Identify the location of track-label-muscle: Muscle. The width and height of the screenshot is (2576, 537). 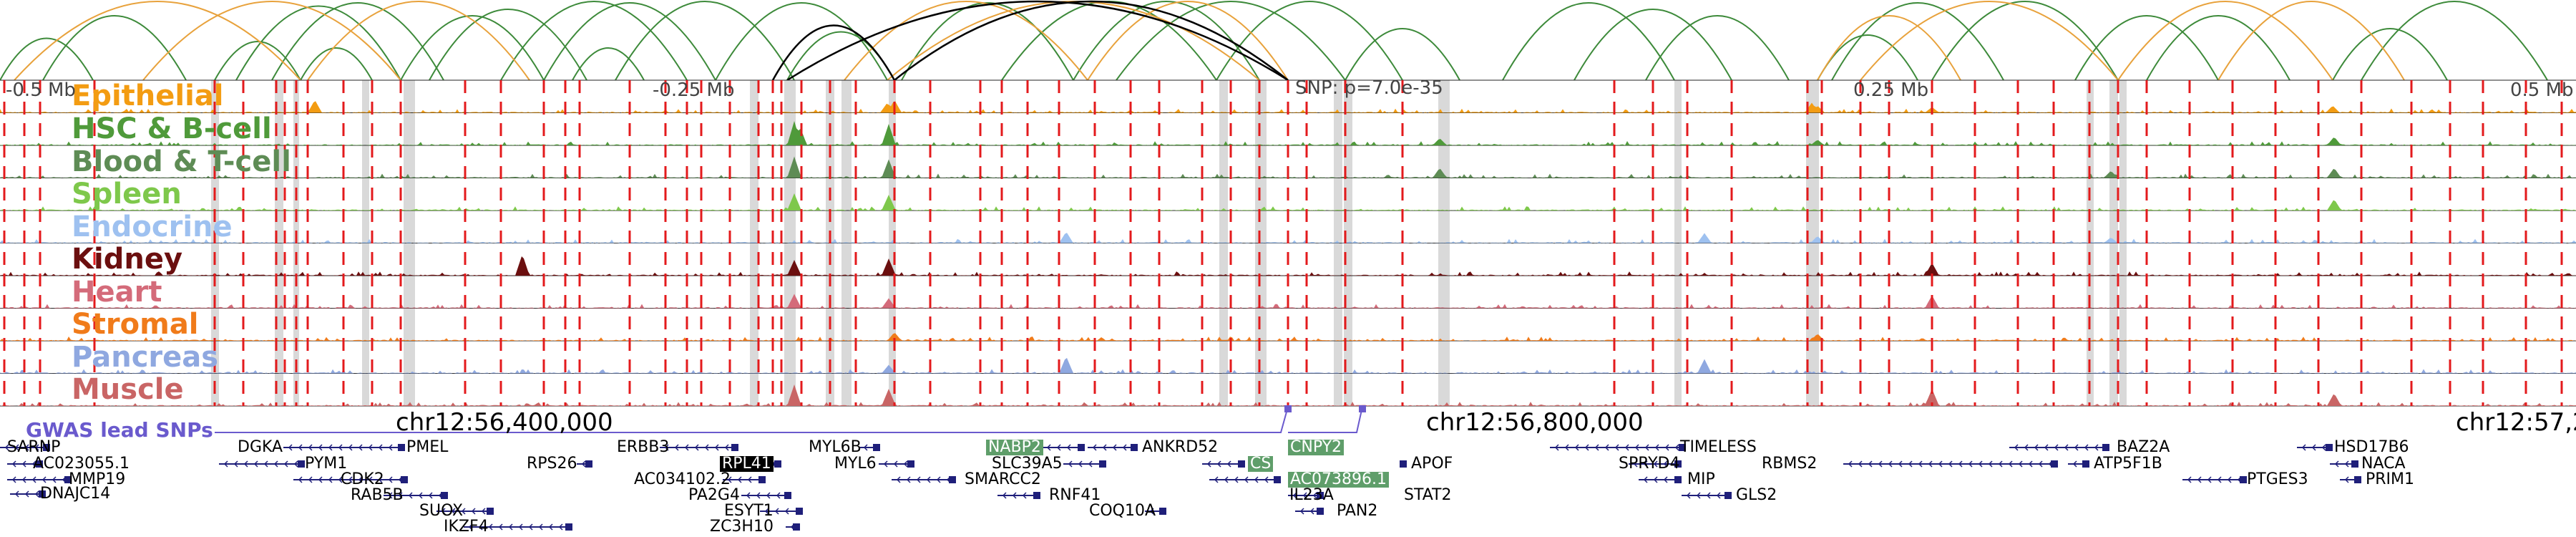
(128, 389).